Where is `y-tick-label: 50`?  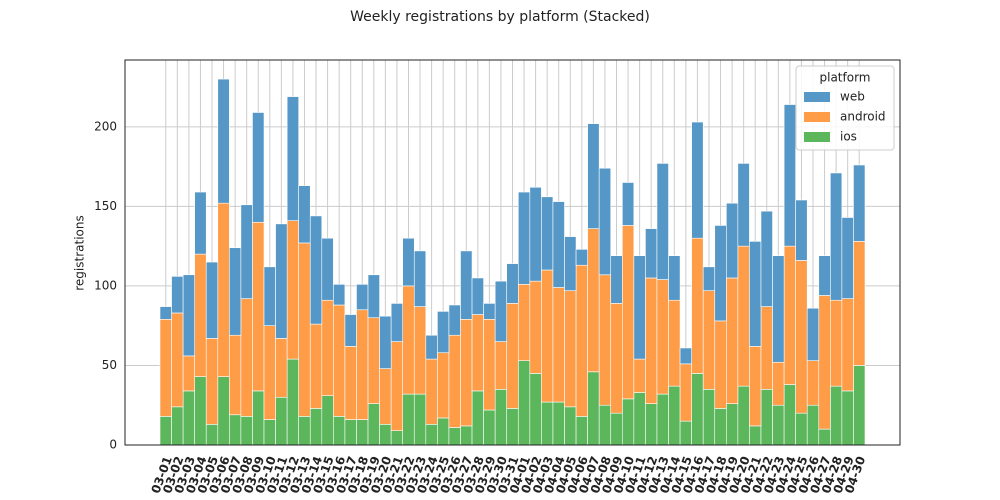 y-tick-label: 50 is located at coordinates (109, 365).